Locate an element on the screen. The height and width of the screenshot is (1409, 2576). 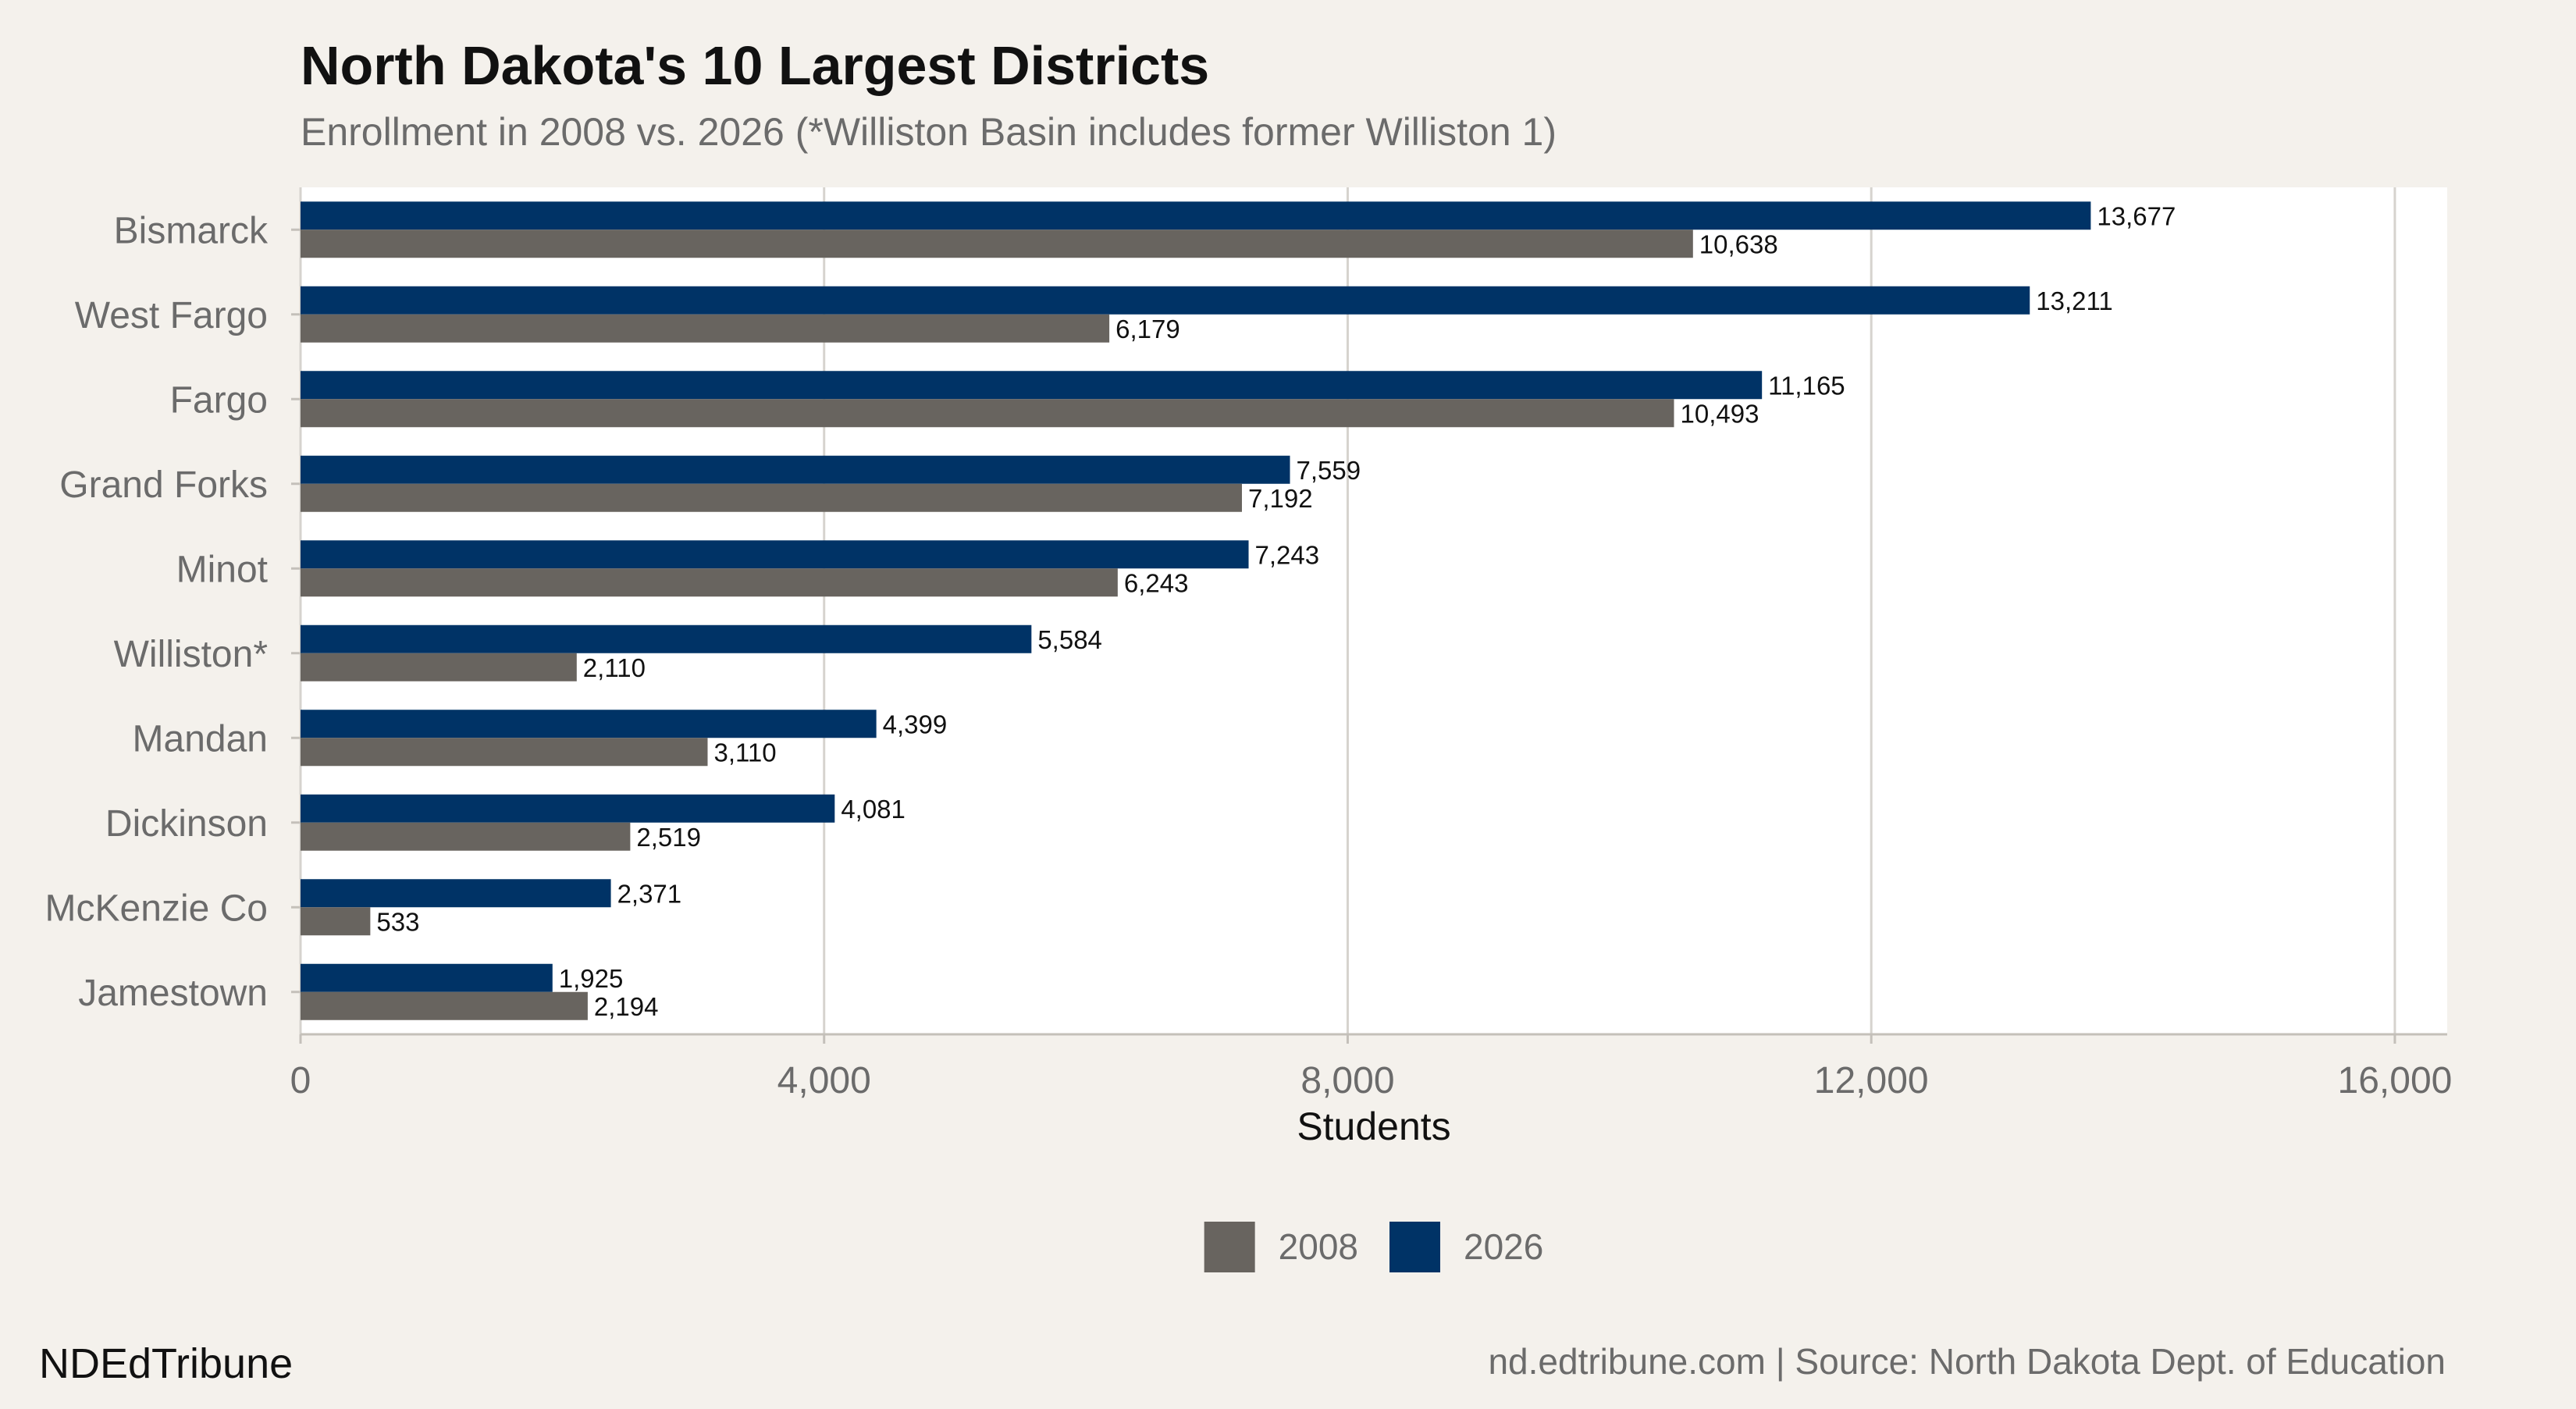
data-label-2008: 10,638 is located at coordinates (1738, 243).